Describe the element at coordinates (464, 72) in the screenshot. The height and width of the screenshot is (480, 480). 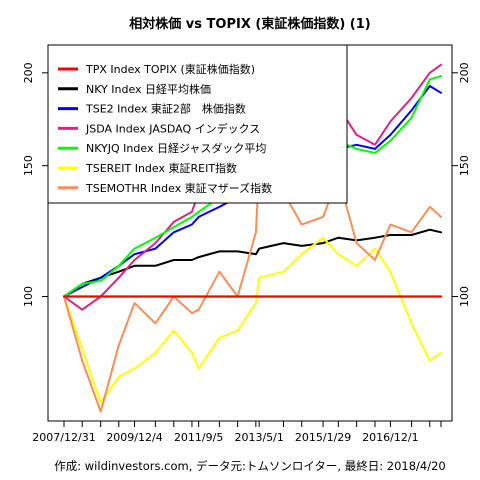
I see `y-tick-label-right-2: 200` at that location.